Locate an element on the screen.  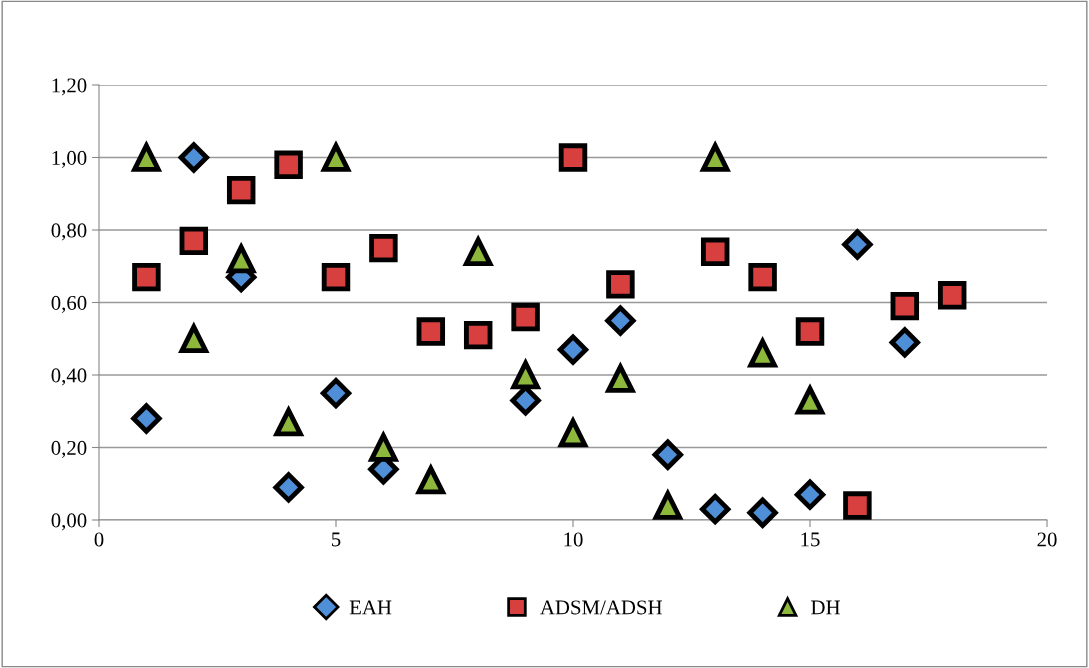
legend-label: DH is located at coordinates (825, 607).